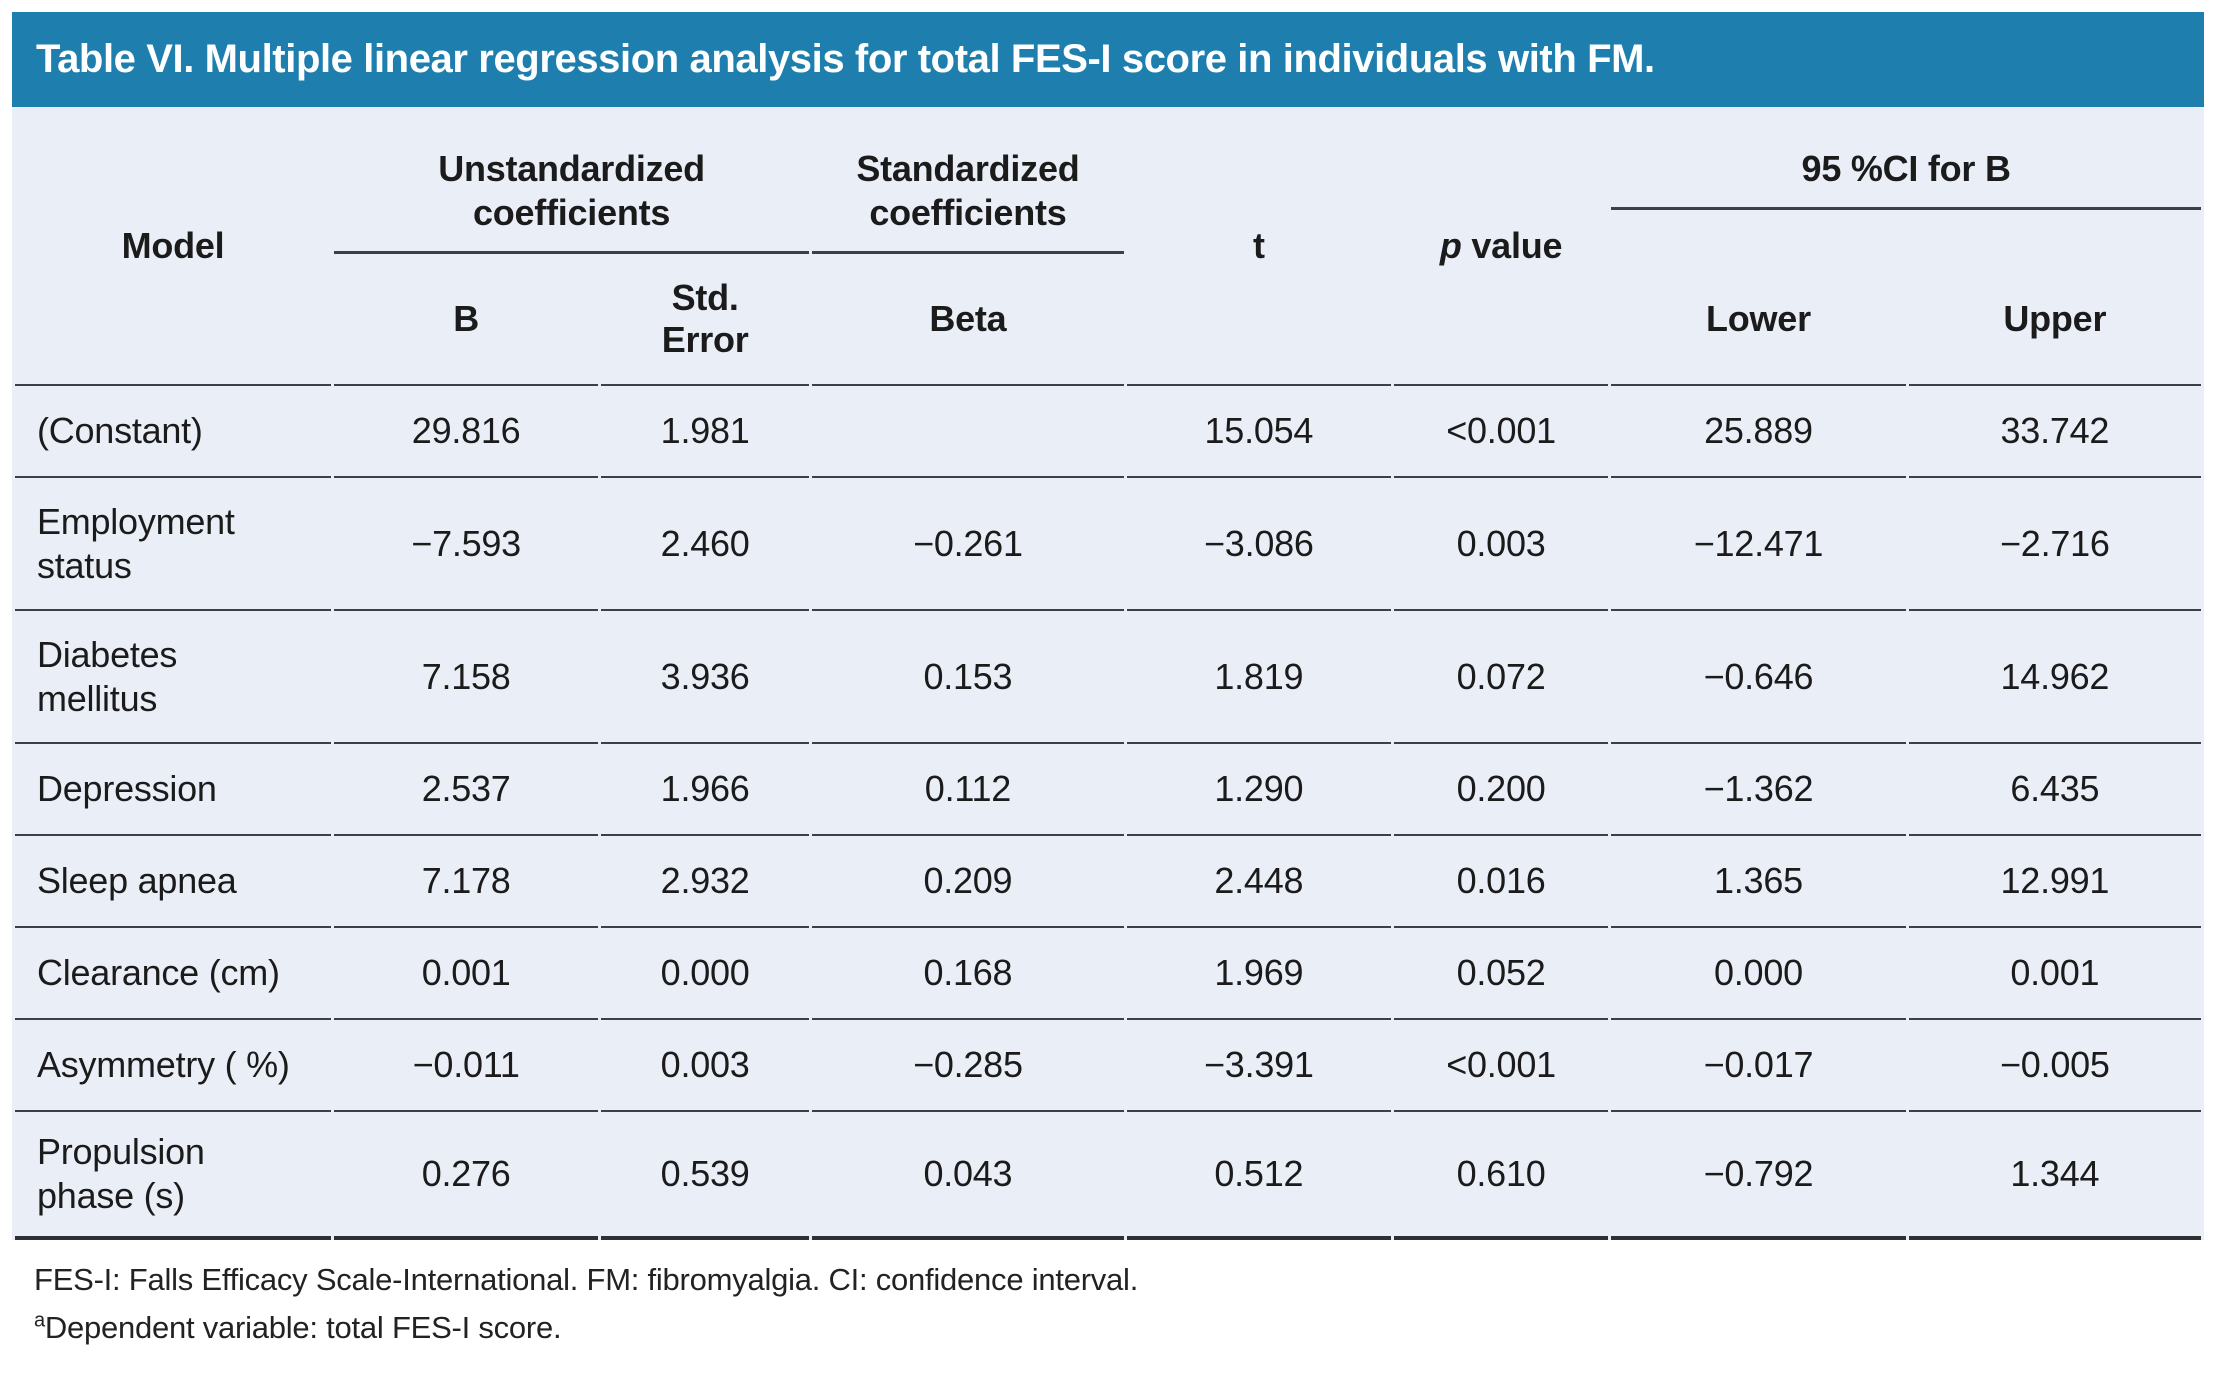 Image resolution: width=2238 pixels, height=1400 pixels. I want to click on value-cell-beta: 0.043, so click(968, 1175).